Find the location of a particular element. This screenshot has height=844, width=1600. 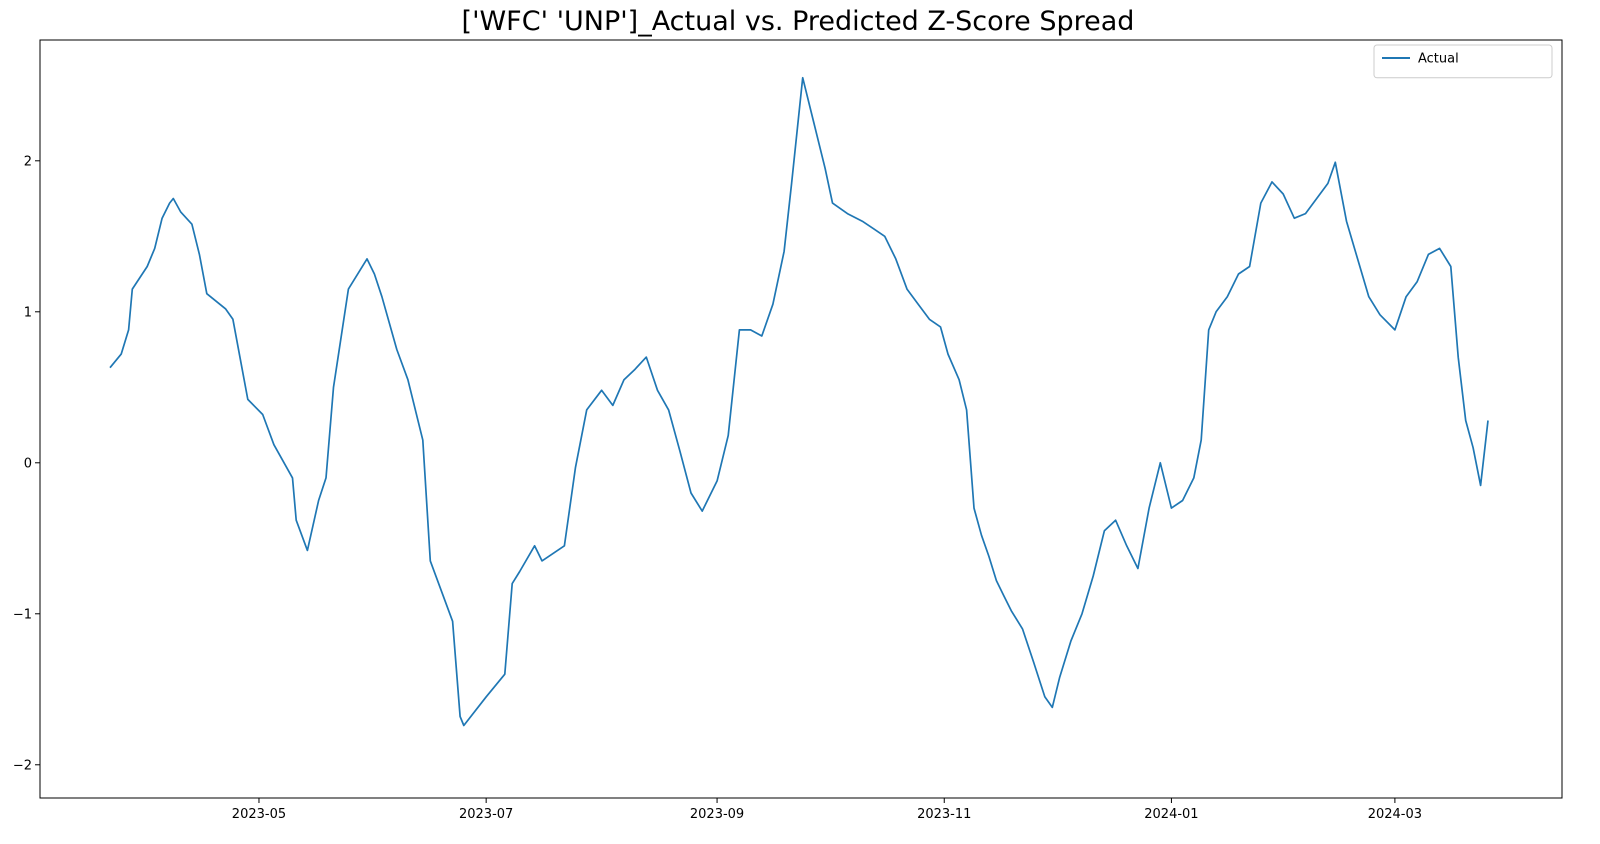

legend-label: Actual is located at coordinates (1438, 59).